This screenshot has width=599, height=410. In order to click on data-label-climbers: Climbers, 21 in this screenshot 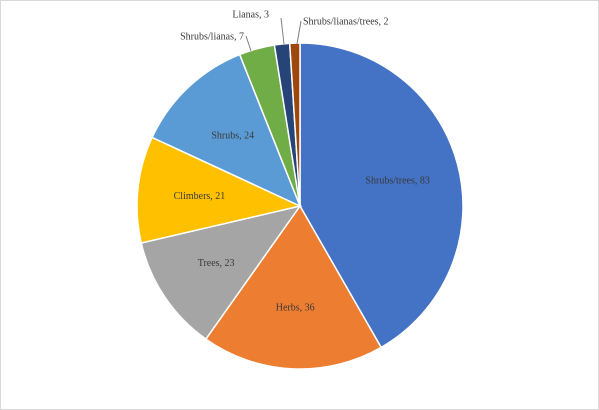, I will do `click(200, 196)`.